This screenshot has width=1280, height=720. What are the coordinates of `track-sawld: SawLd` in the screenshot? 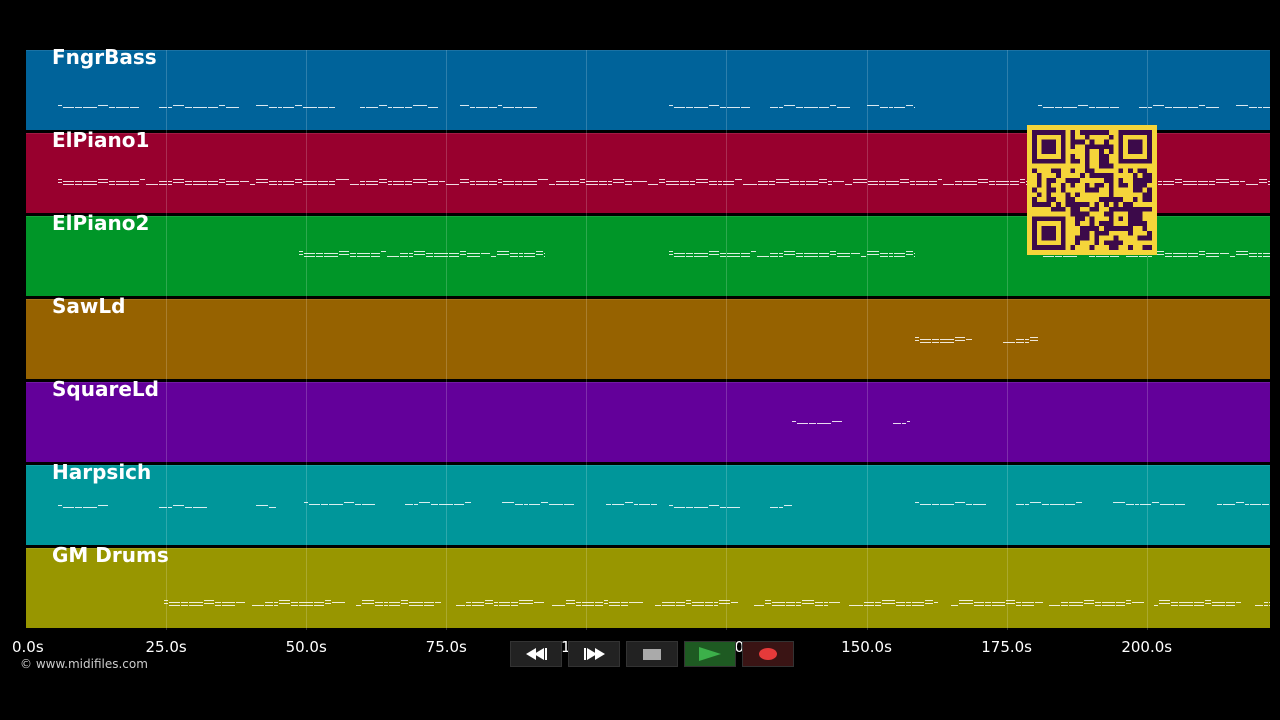 It's located at (648, 336).